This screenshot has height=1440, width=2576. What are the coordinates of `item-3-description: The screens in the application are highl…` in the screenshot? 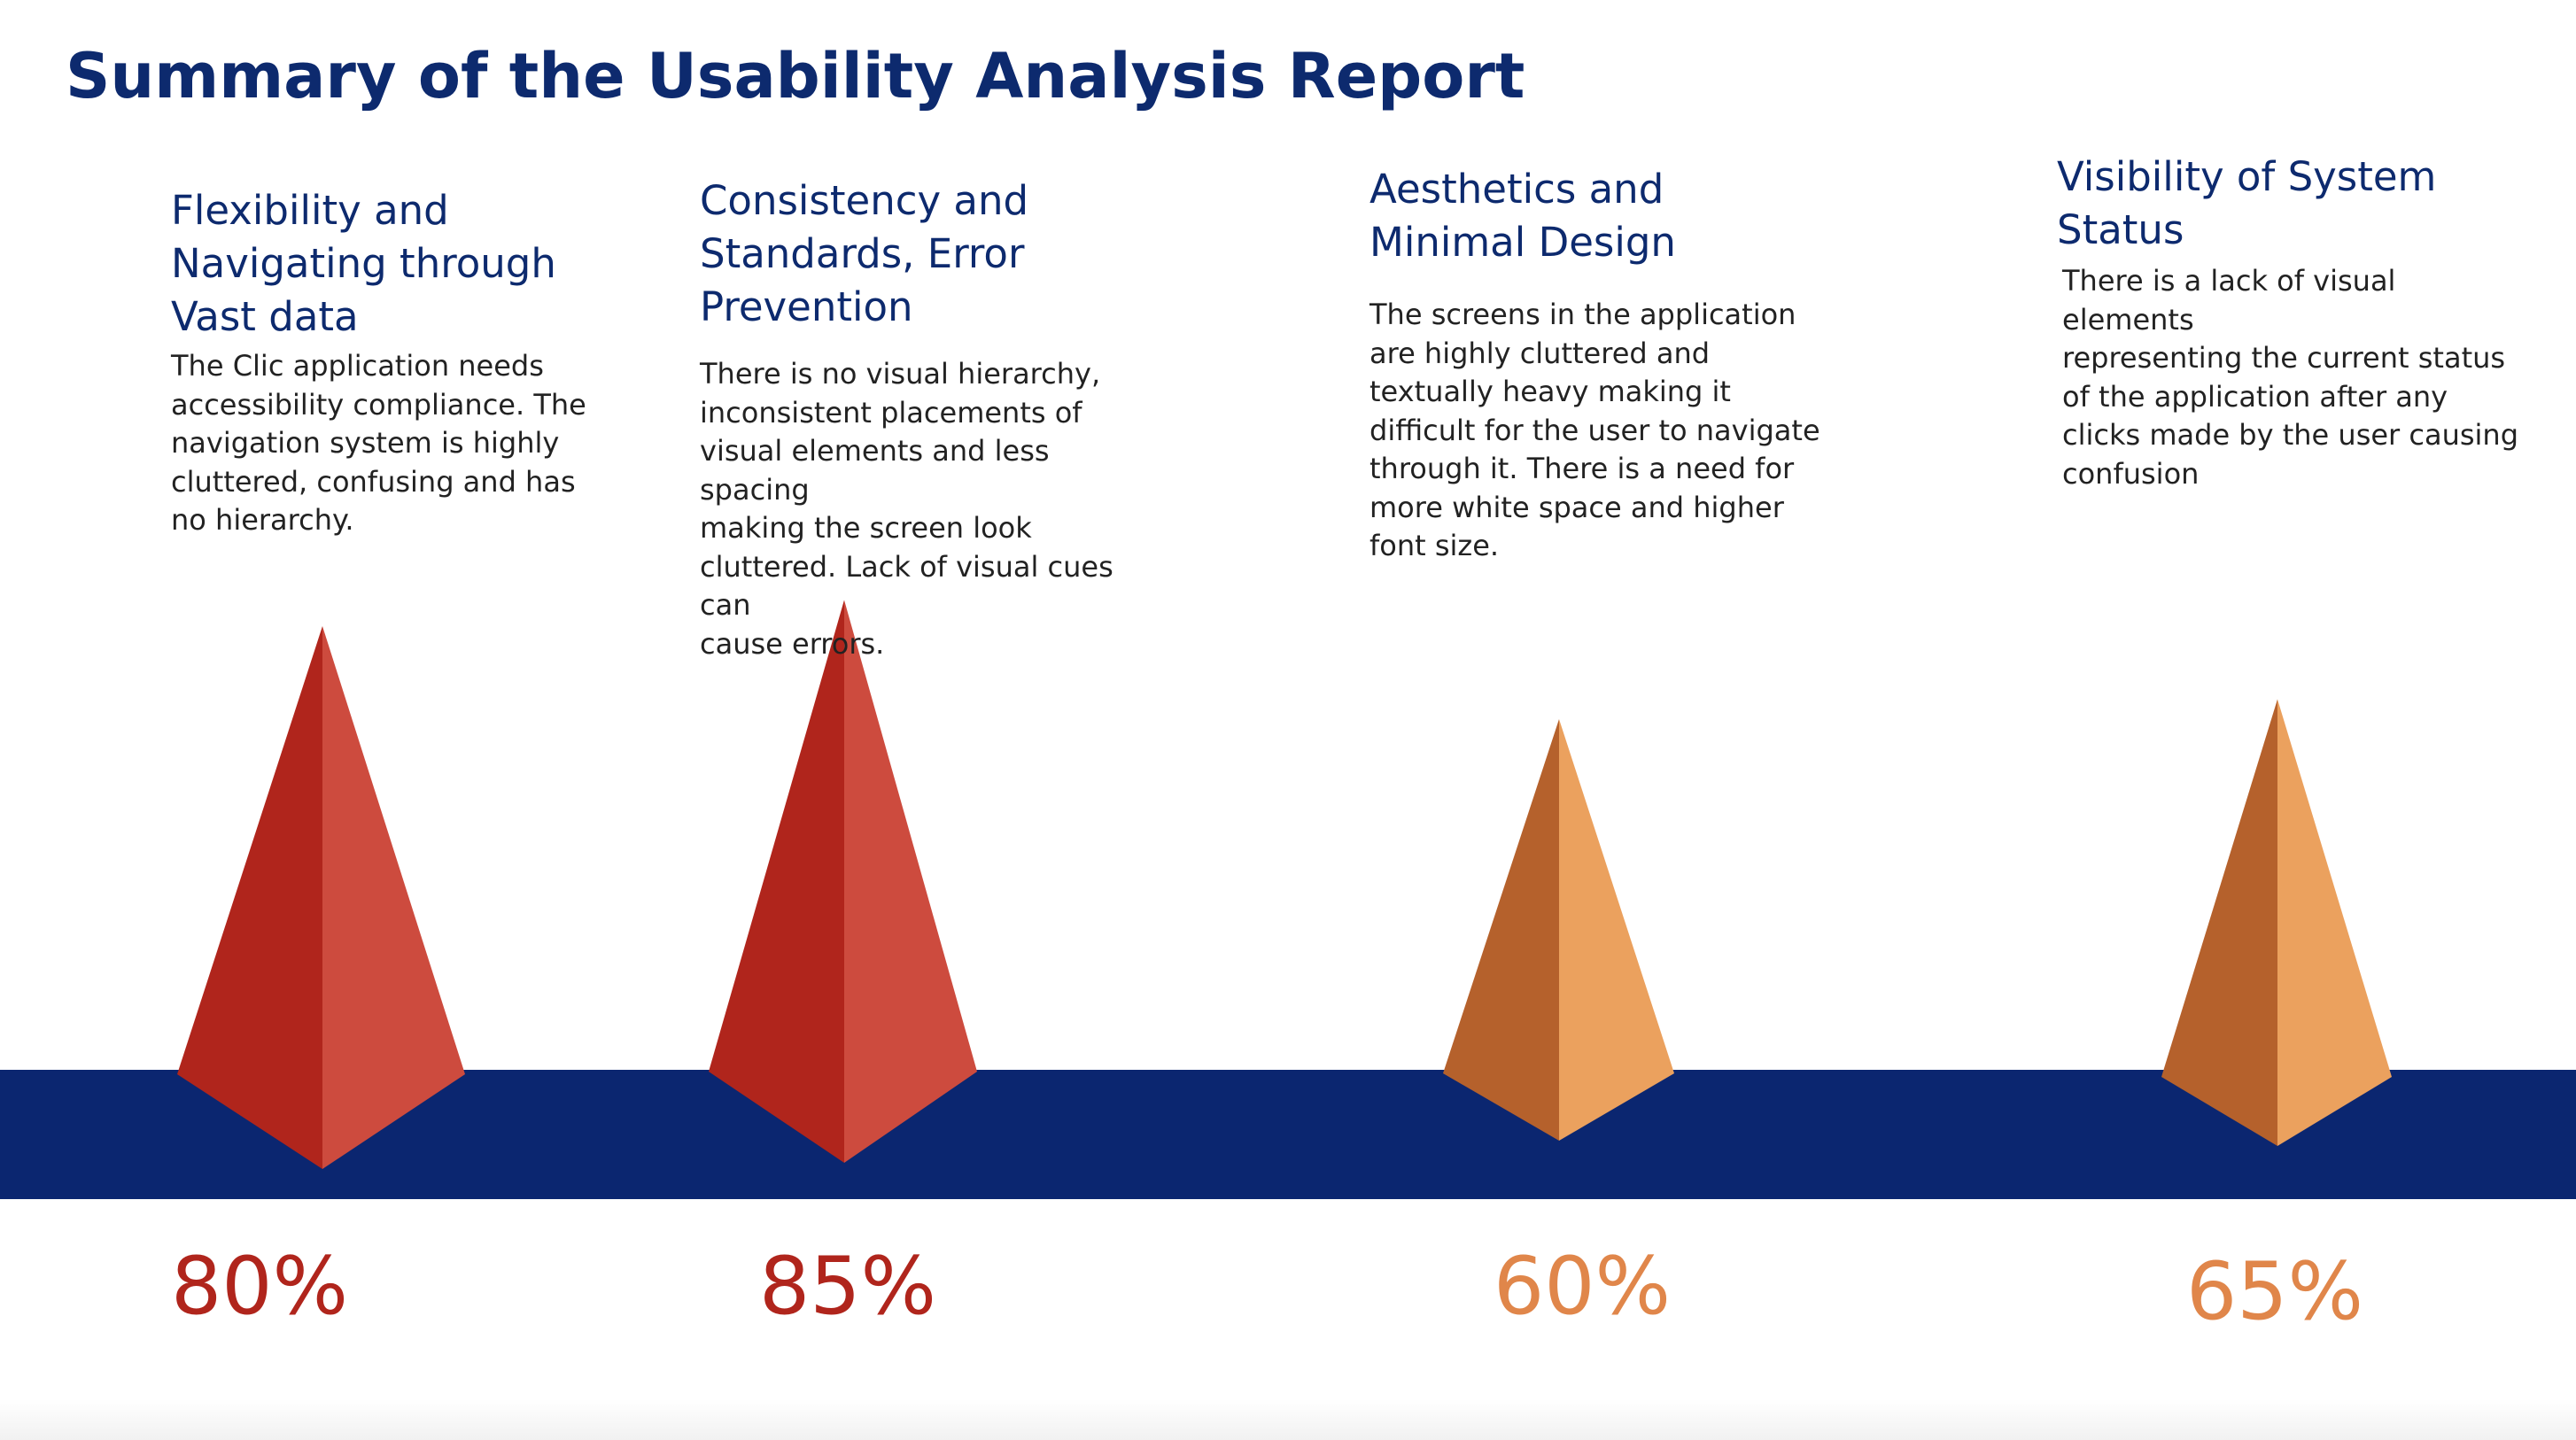 It's located at (1594, 430).